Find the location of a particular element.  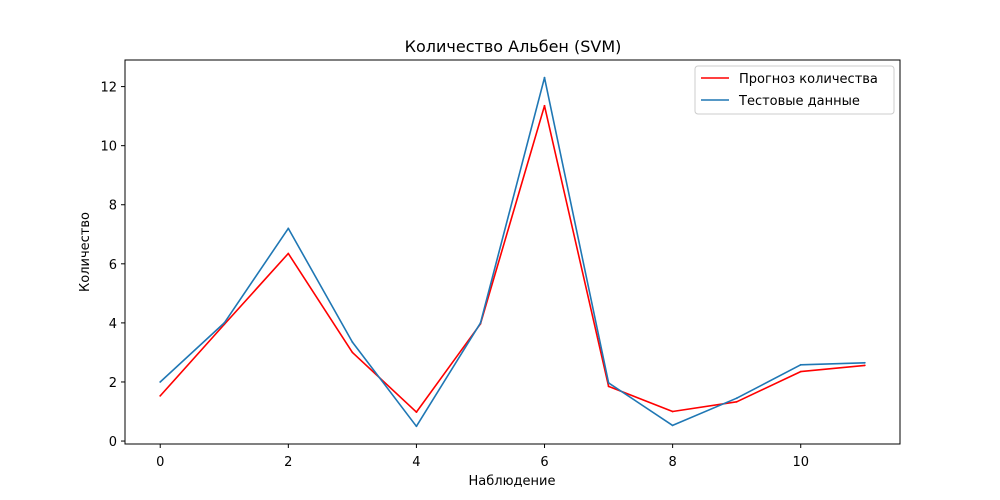

x-tick-label: 10 is located at coordinates (800, 462).